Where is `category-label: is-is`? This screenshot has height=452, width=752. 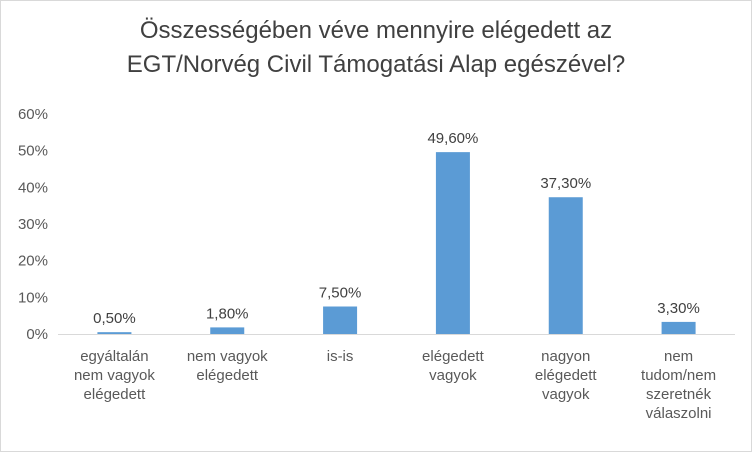 category-label: is-is is located at coordinates (340, 356).